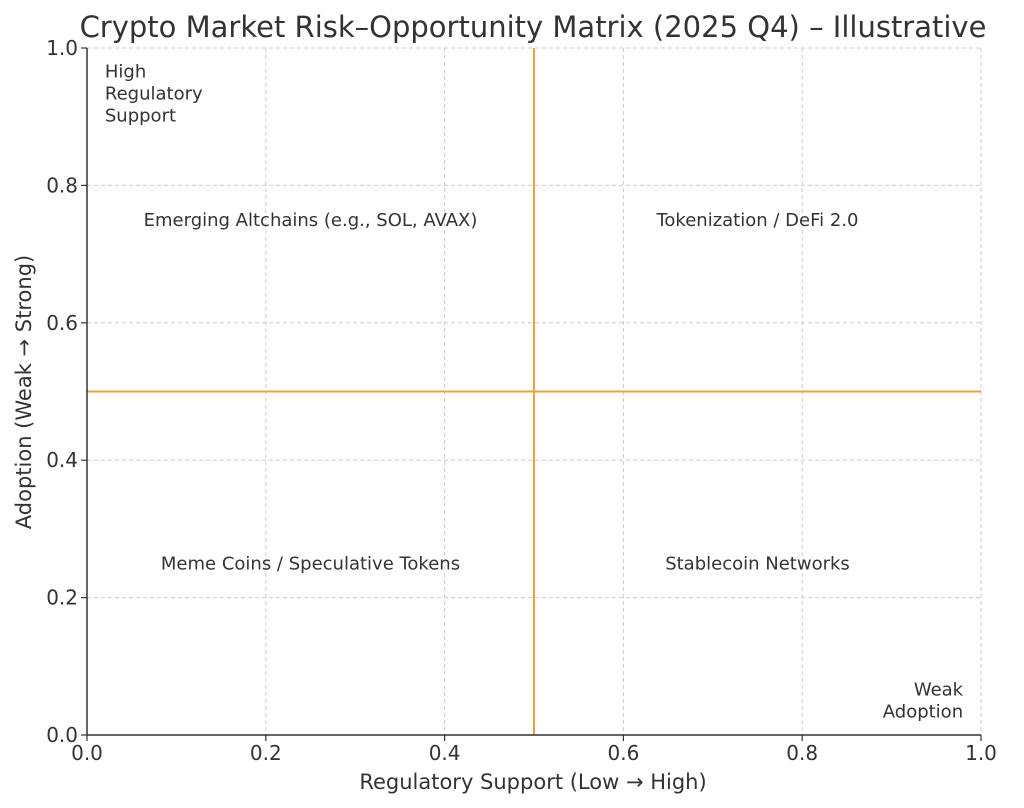 The height and width of the screenshot is (808, 1024). I want to click on corner-annotation: High Regulatory Support, so click(154, 94).